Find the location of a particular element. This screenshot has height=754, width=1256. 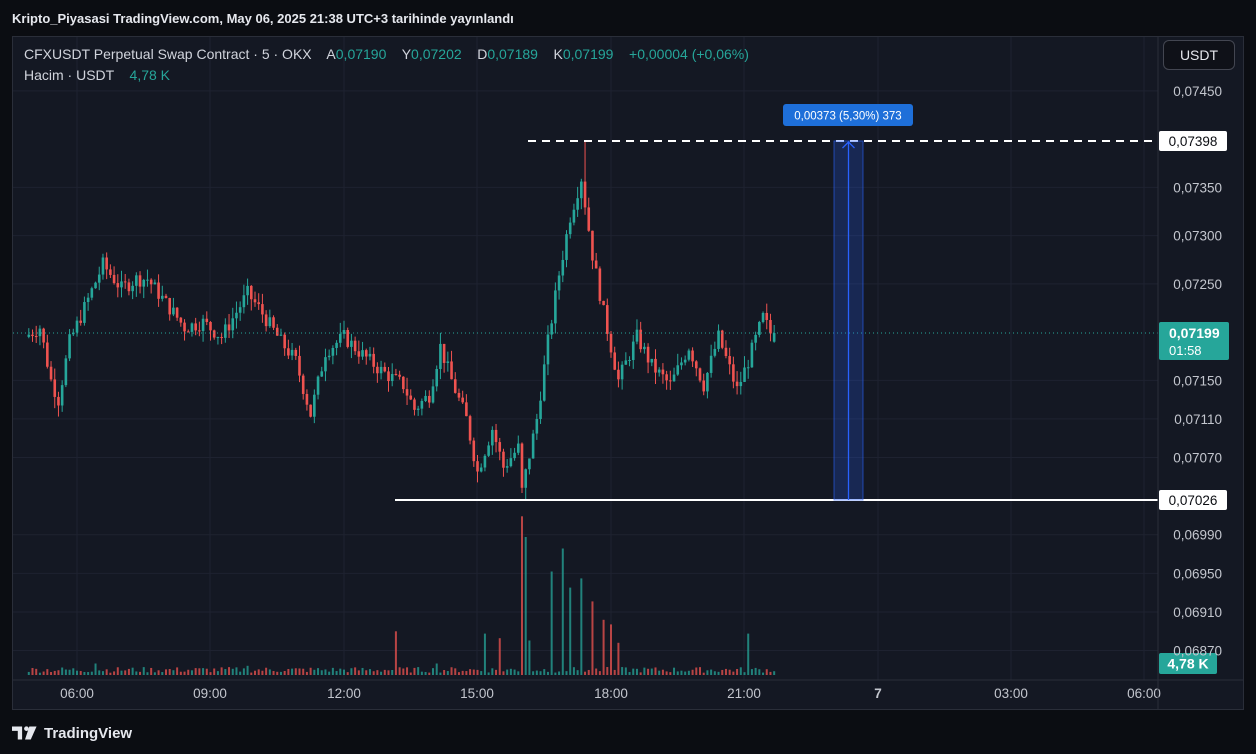

x-tick-label: 06:00 is located at coordinates (77, 693).